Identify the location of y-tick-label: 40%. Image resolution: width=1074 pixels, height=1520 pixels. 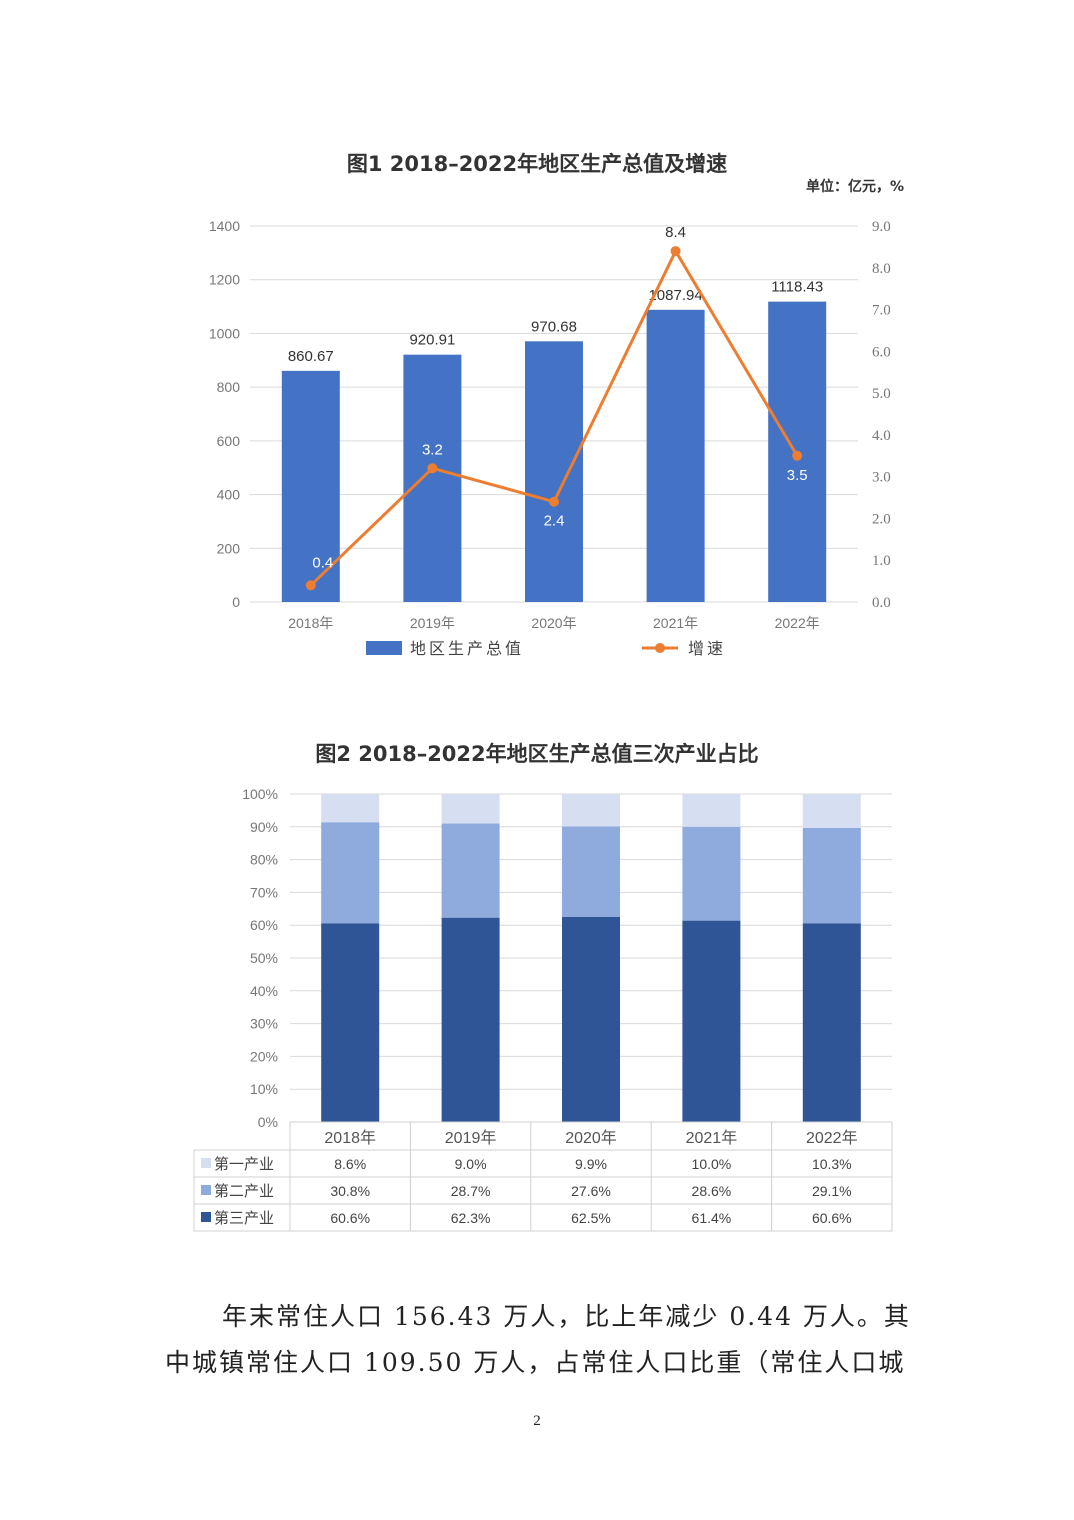
(264, 991).